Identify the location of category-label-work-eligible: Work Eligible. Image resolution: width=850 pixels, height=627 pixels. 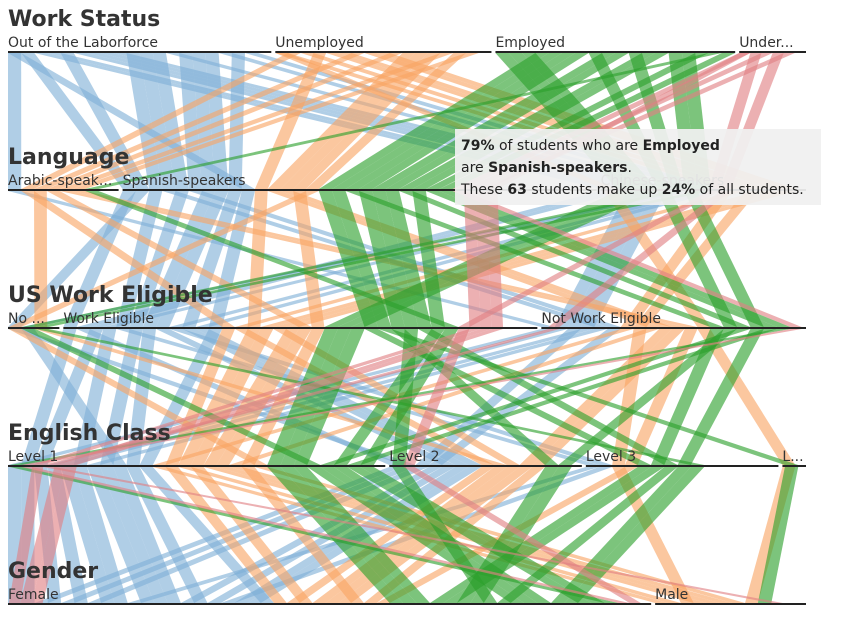
(108, 319).